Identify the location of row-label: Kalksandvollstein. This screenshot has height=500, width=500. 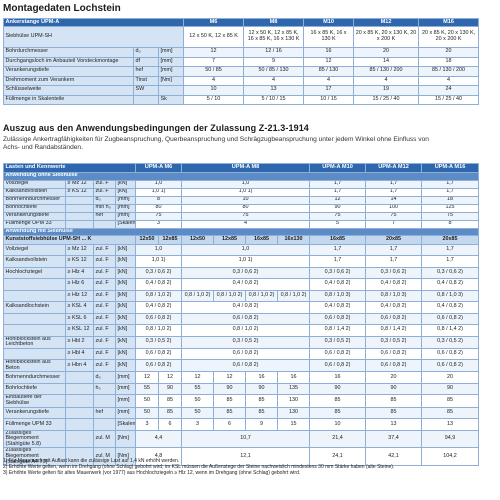
(34, 261).